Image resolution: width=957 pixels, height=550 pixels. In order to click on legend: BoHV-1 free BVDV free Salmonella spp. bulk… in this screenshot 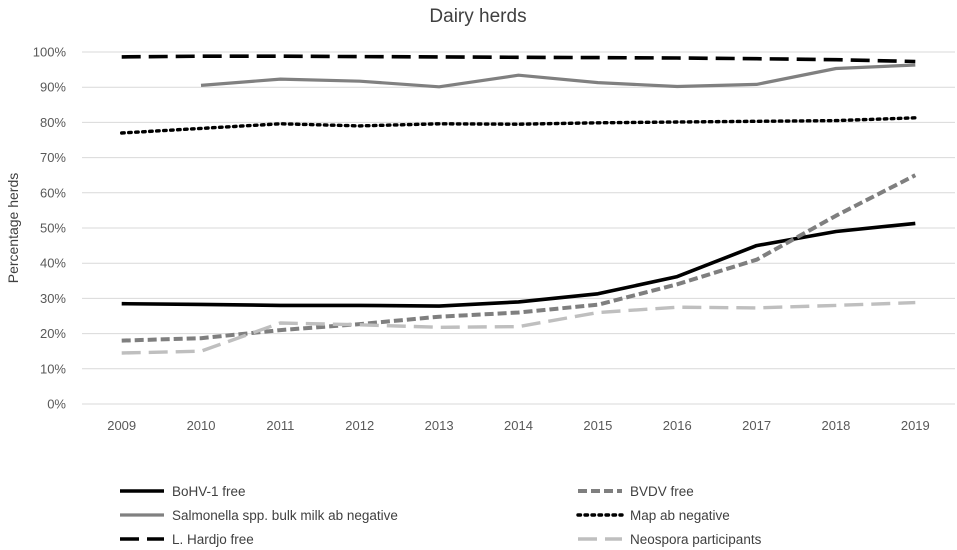, I will do `click(441, 515)`.